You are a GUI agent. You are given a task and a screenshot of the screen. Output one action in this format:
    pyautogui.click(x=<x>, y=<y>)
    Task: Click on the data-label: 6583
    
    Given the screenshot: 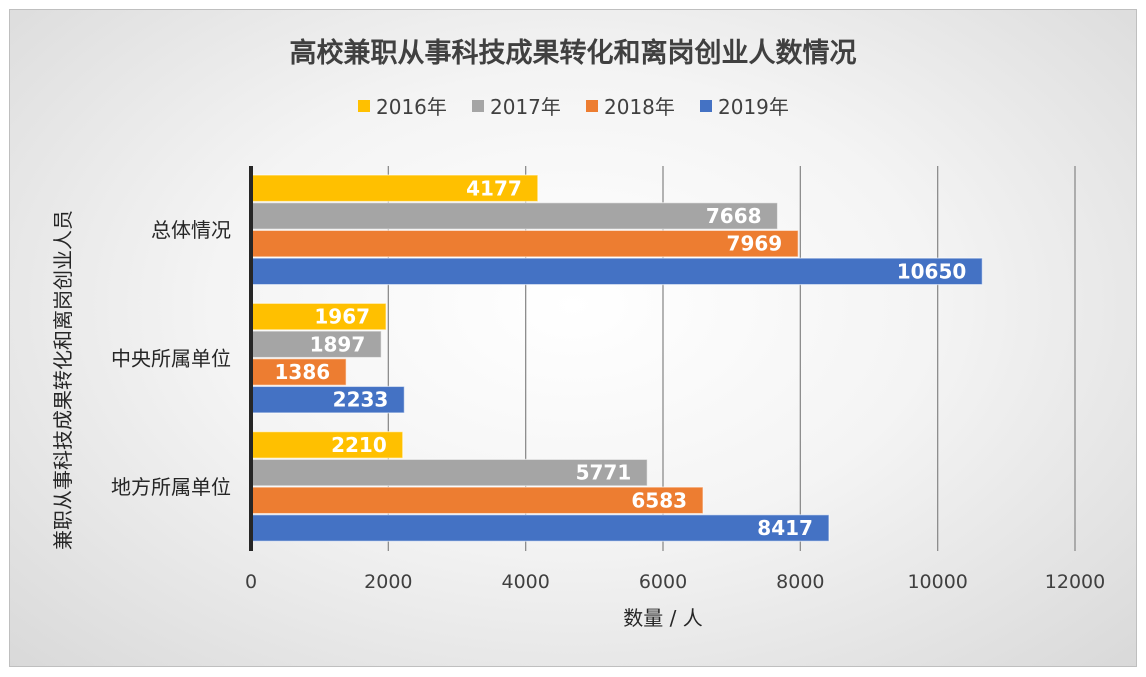 What is the action you would take?
    pyautogui.click(x=659, y=500)
    